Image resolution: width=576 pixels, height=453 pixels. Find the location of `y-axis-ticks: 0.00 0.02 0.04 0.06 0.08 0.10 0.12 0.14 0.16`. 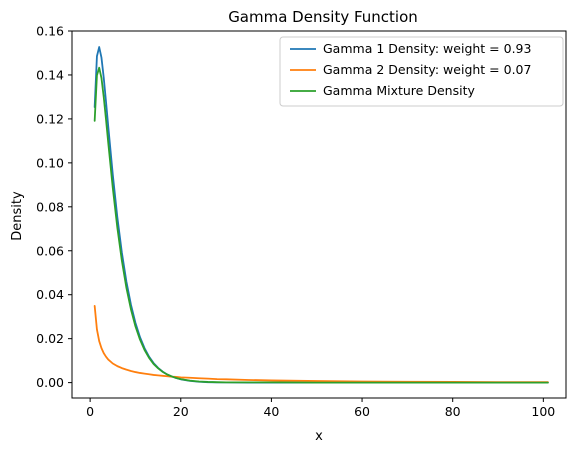

y-axis-ticks: 0.00 0.02 0.04 0.06 0.08 0.10 0.12 0.14 0.16 is located at coordinates (54, 207).